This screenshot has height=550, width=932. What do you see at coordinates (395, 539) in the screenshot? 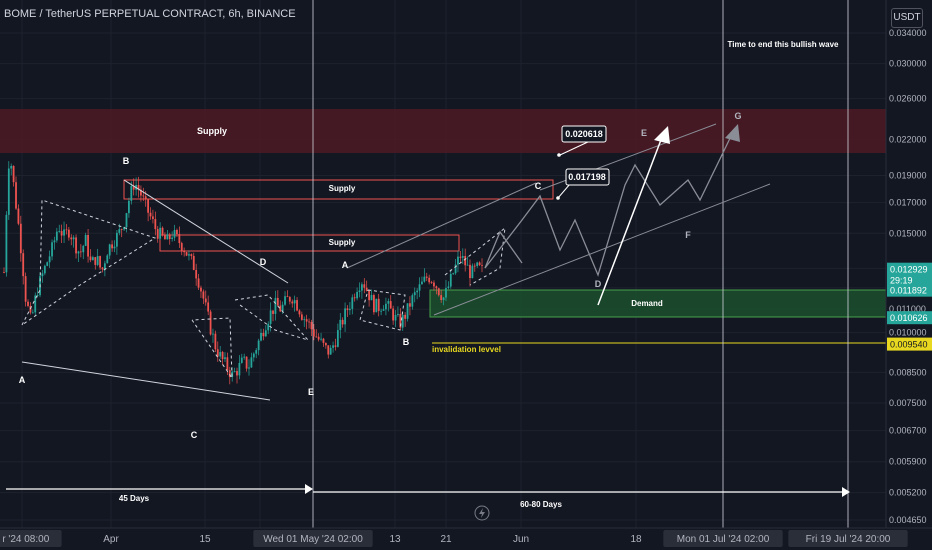
I see `x-tick-label: 13` at bounding box center [395, 539].